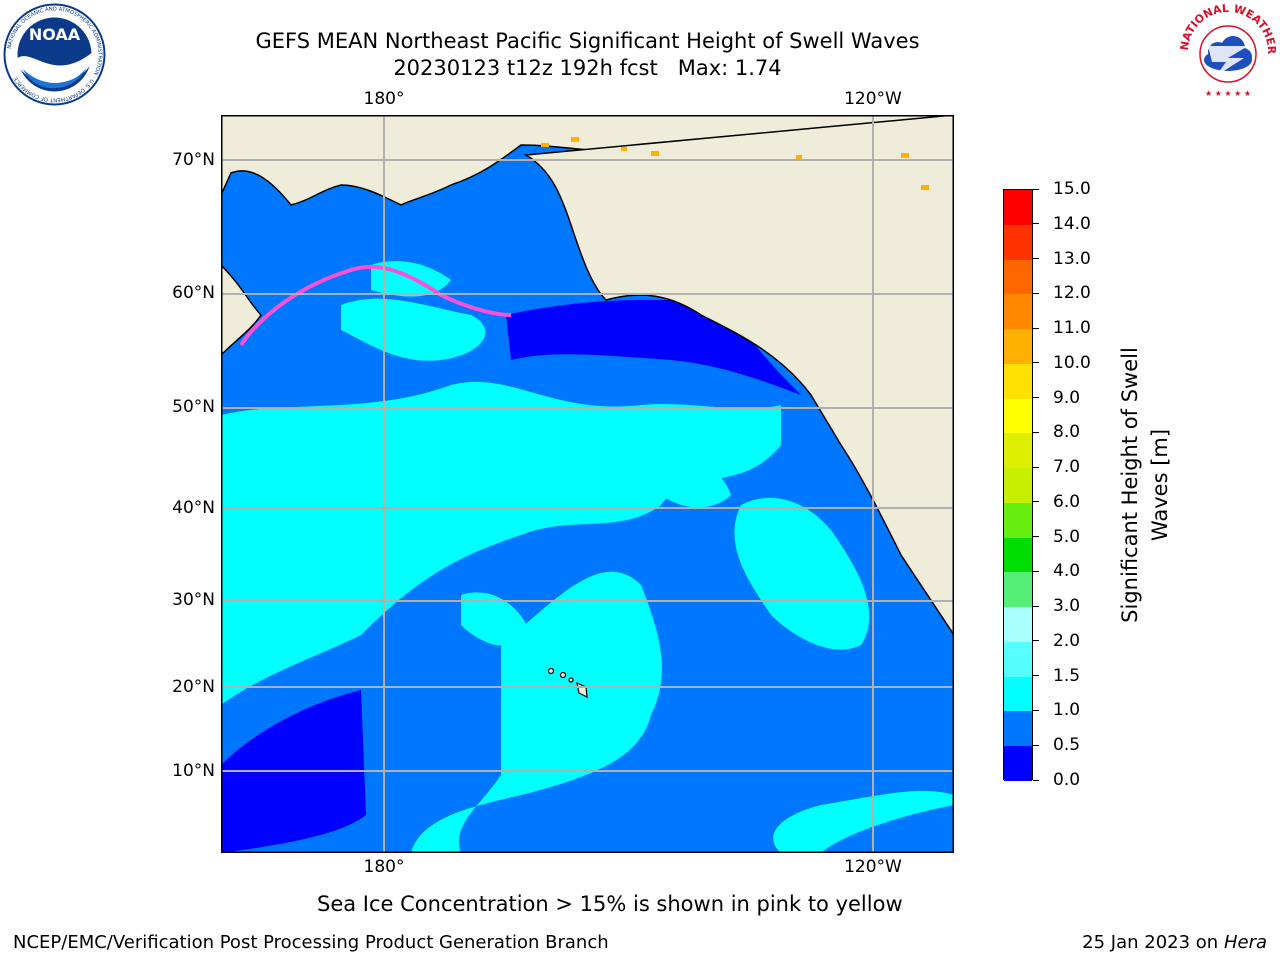 This screenshot has height=960, width=1280. What do you see at coordinates (193, 771) in the screenshot?
I see `lat-label-10n: 10°N` at bounding box center [193, 771].